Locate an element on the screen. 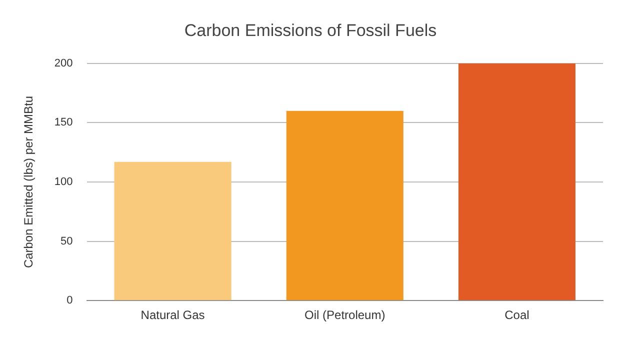 The width and height of the screenshot is (641, 349). y-tick-label: 150 is located at coordinates (63, 122).